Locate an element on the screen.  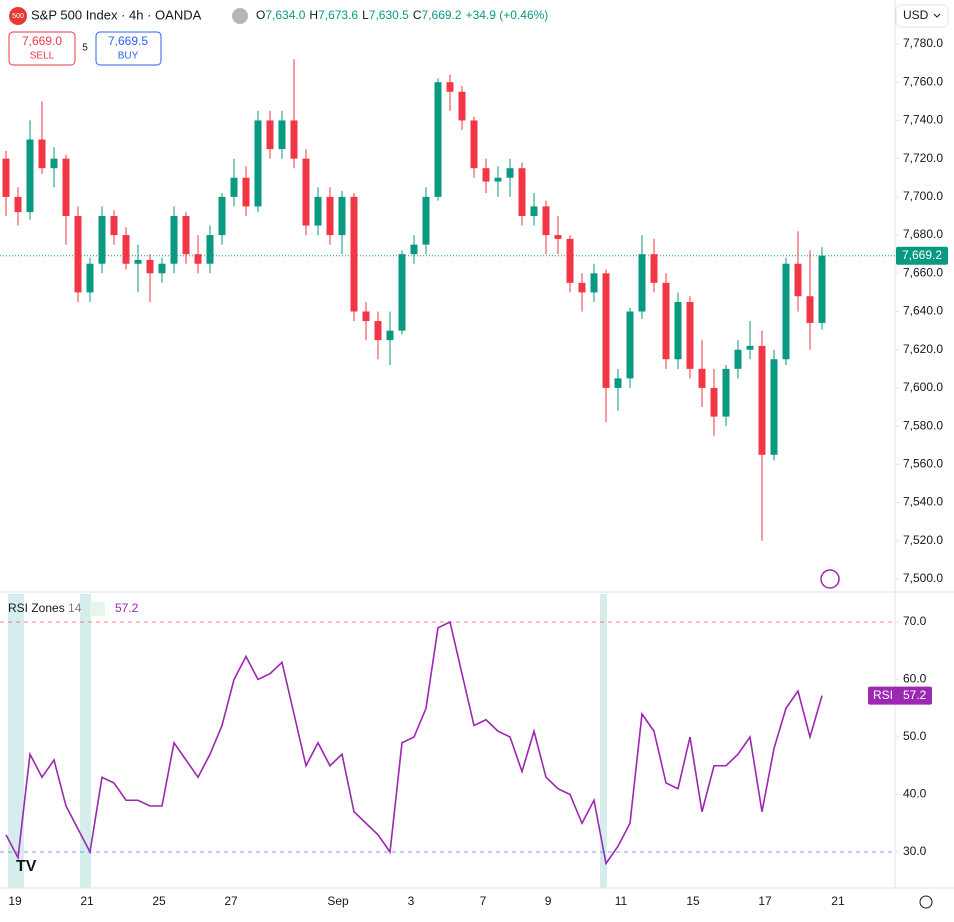
currency-select is located at coordinates (922, 16).